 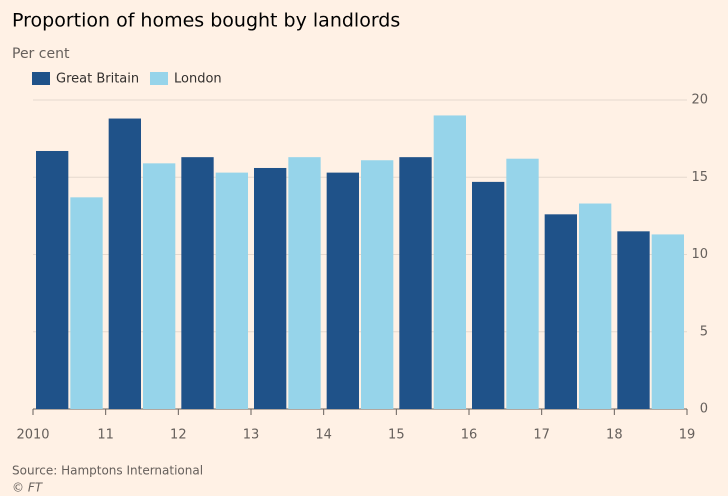 What do you see at coordinates (198, 79) in the screenshot?
I see `legend-label: London` at bounding box center [198, 79].